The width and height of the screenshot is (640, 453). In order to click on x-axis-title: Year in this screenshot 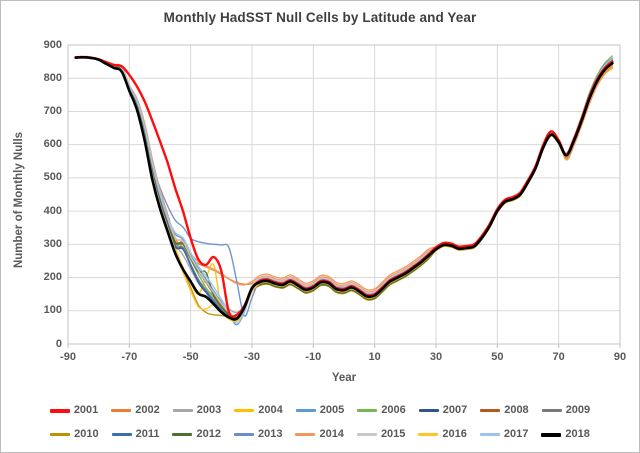, I will do `click(344, 378)`.